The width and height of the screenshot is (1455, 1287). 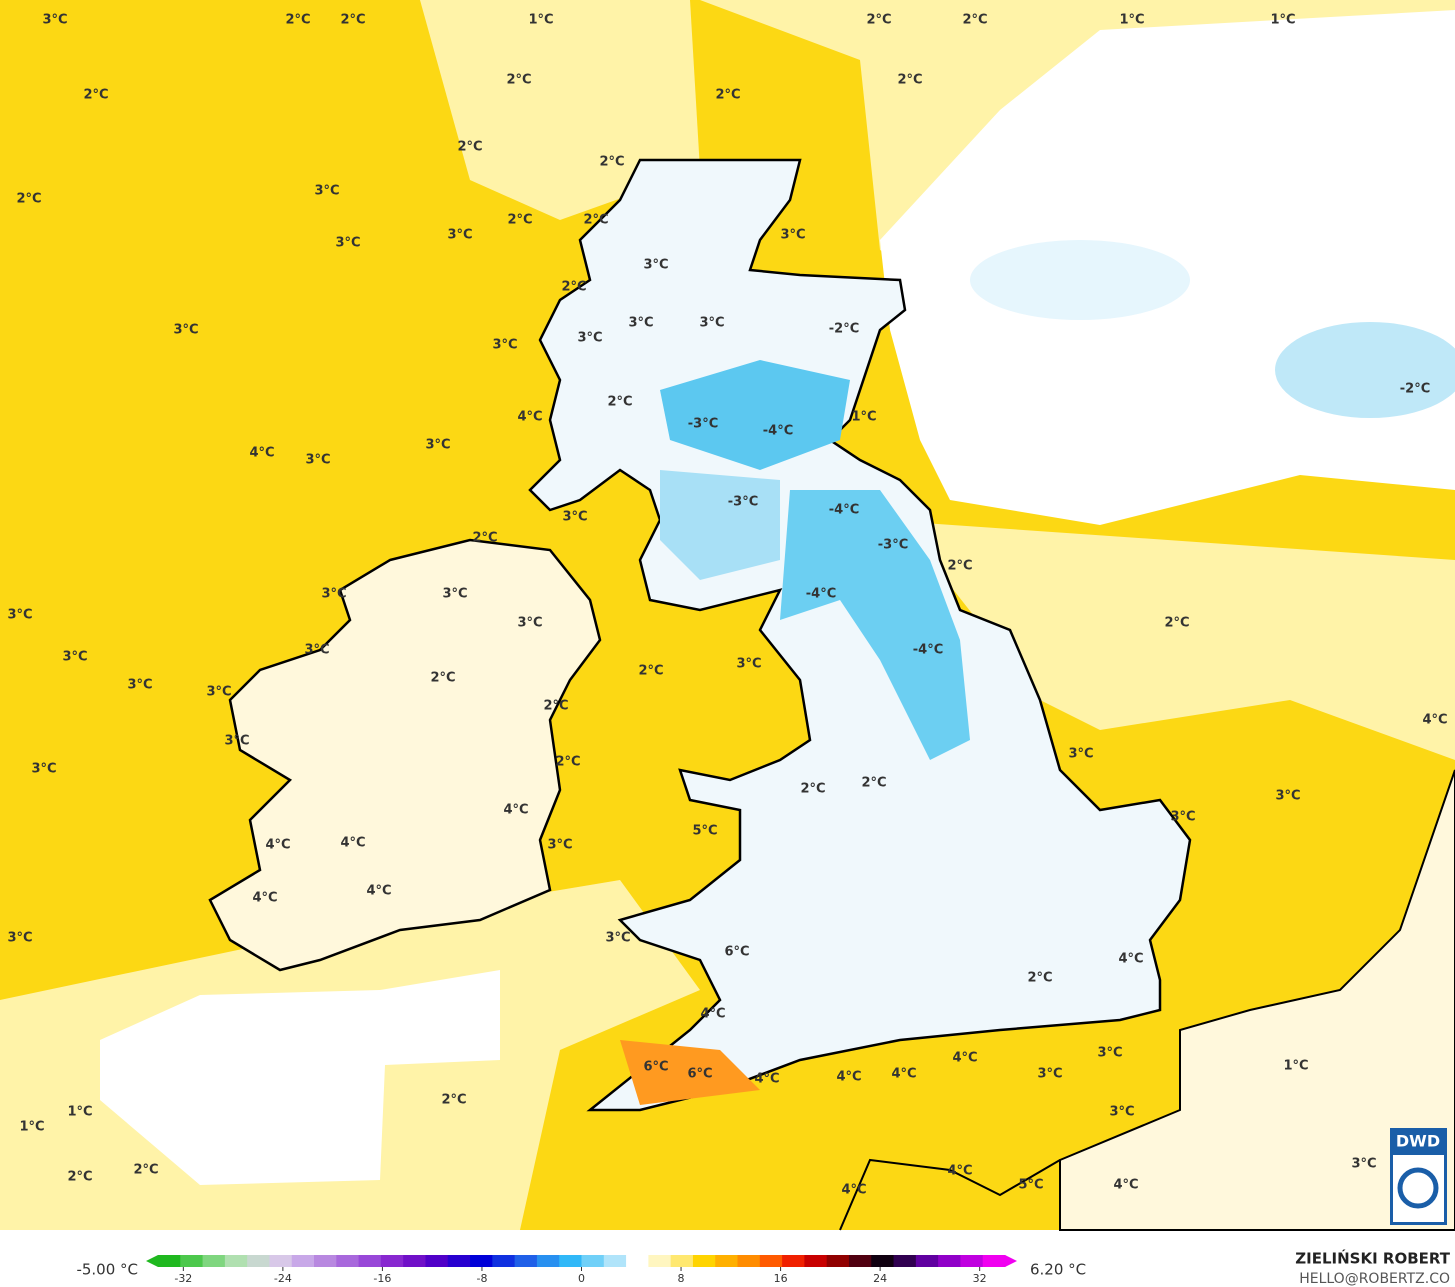 I want to click on colorbar-tick-label: 8, so click(x=681, y=1278).